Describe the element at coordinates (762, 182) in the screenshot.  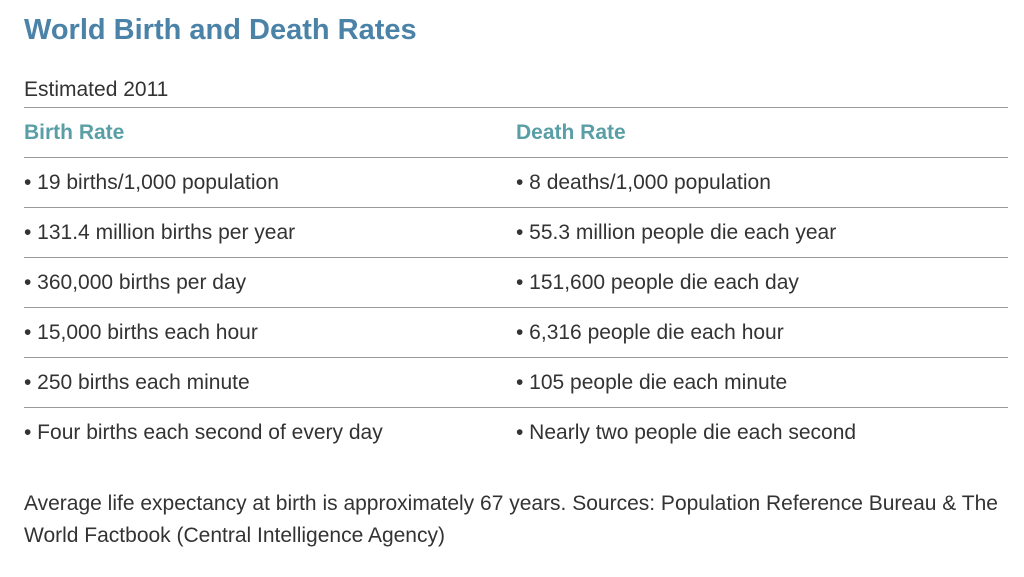
I see `death-rate-cell: • 8 deaths/1,000 population` at that location.